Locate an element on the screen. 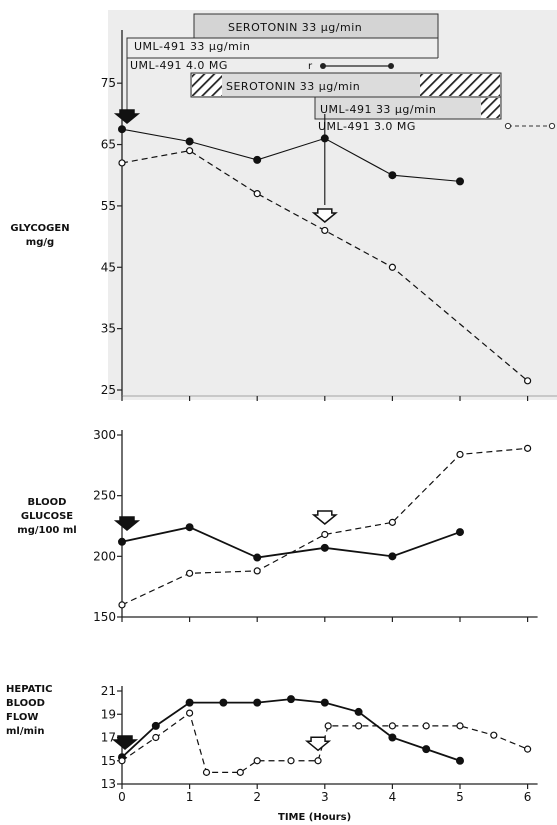 The width and height of the screenshot is (557, 825). flow-series-open-line is located at coordinates (324, 742).